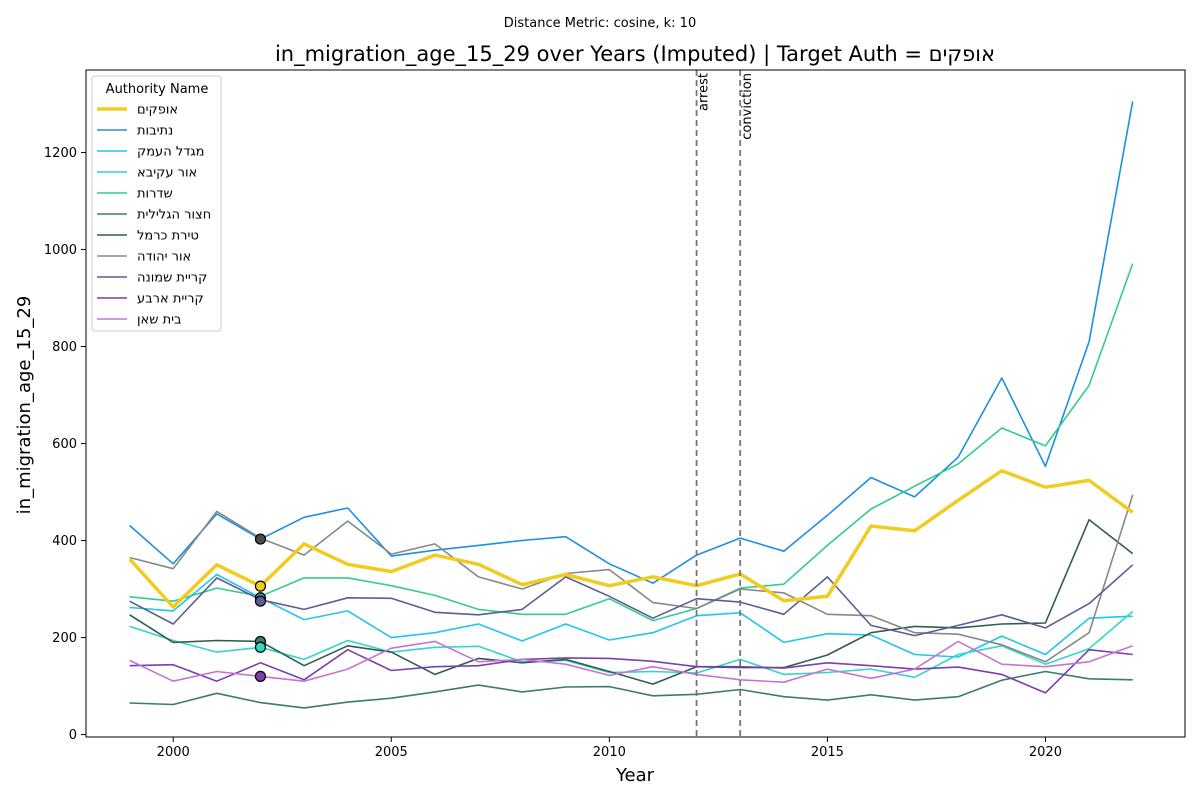 The height and width of the screenshot is (800, 1200). Describe the element at coordinates (64, 541) in the screenshot. I see `y-tick-label: 400` at that location.